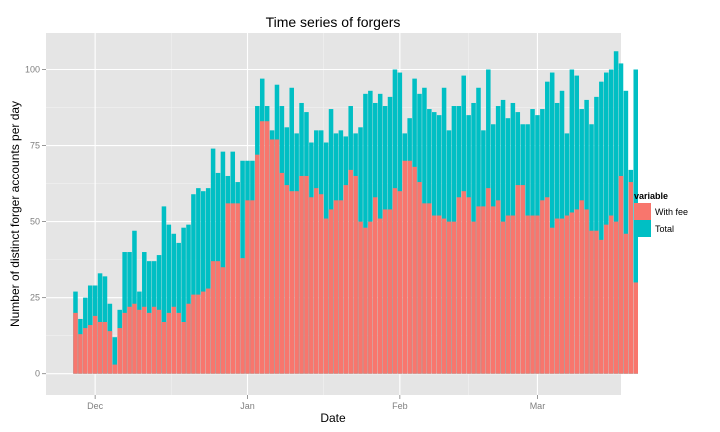  I want to click on x-tick-label: Jan, so click(247, 406).